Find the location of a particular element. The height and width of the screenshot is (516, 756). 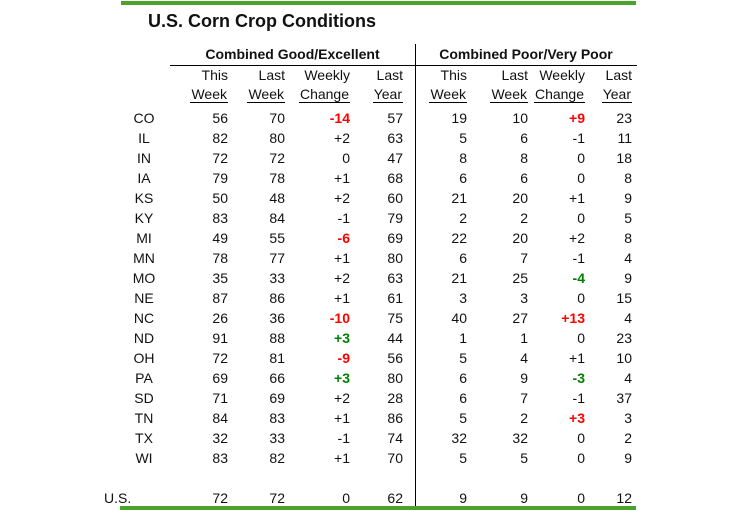

row-label: KS is located at coordinates (144, 198).